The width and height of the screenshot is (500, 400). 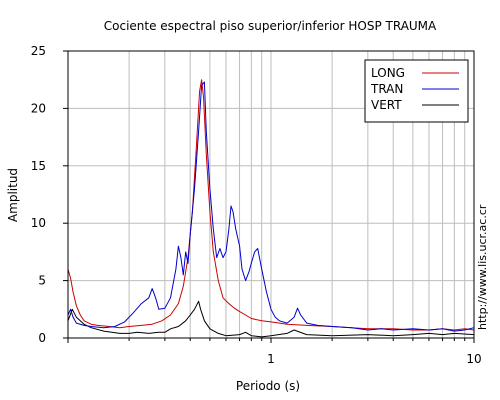 I want to click on y-axis-label: Amplitud, so click(x=13, y=195).